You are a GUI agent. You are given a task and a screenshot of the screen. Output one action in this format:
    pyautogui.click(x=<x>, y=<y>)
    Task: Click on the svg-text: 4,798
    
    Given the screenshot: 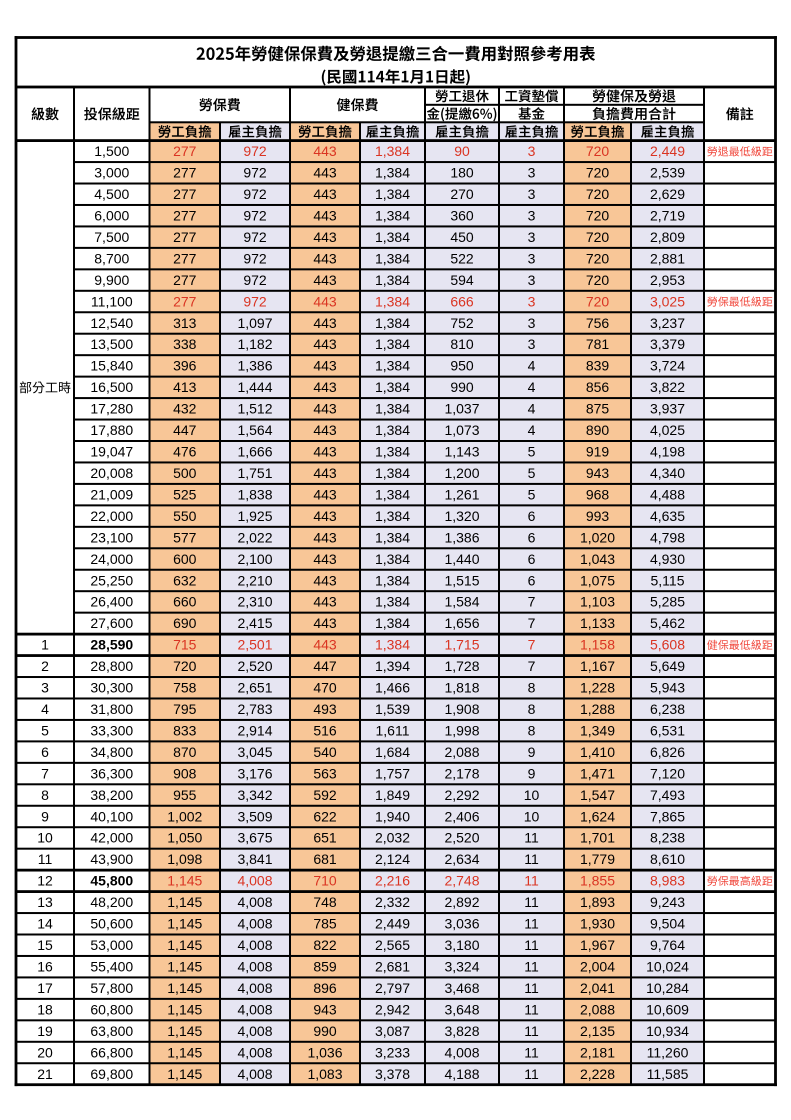 What is the action you would take?
    pyautogui.click(x=667, y=537)
    